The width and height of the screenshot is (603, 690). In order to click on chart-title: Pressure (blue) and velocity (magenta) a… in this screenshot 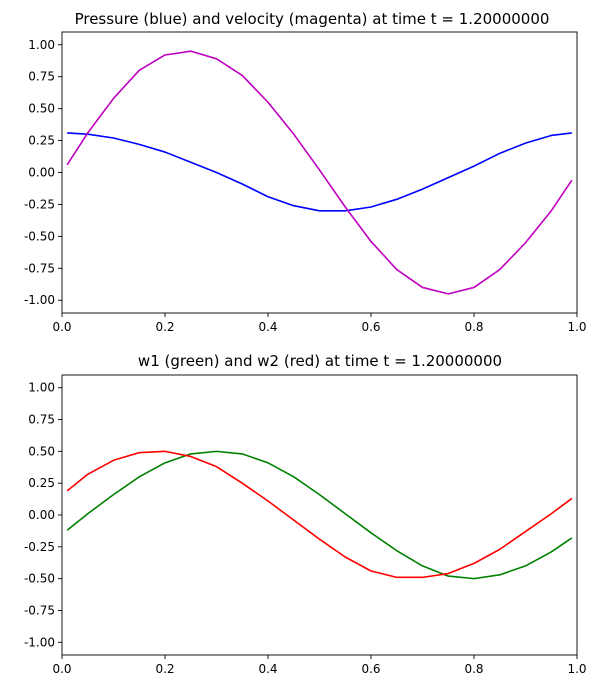, I will do `click(312, 19)`.